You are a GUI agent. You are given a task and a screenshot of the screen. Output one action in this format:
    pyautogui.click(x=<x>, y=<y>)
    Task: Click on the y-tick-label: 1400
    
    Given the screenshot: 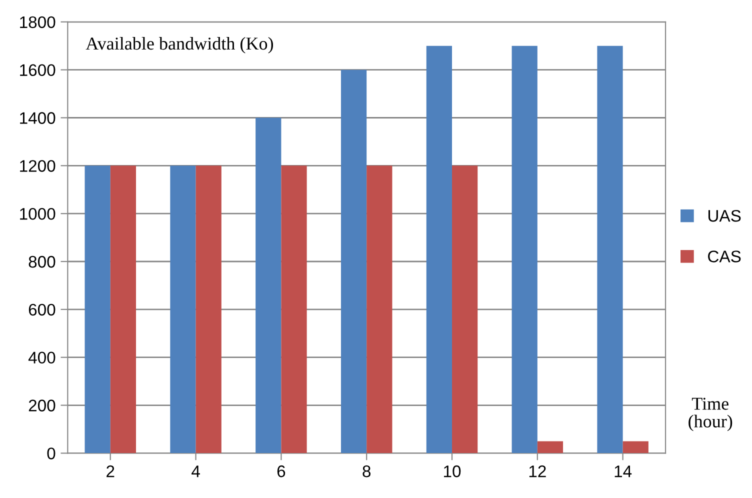 What is the action you would take?
    pyautogui.click(x=38, y=118)
    